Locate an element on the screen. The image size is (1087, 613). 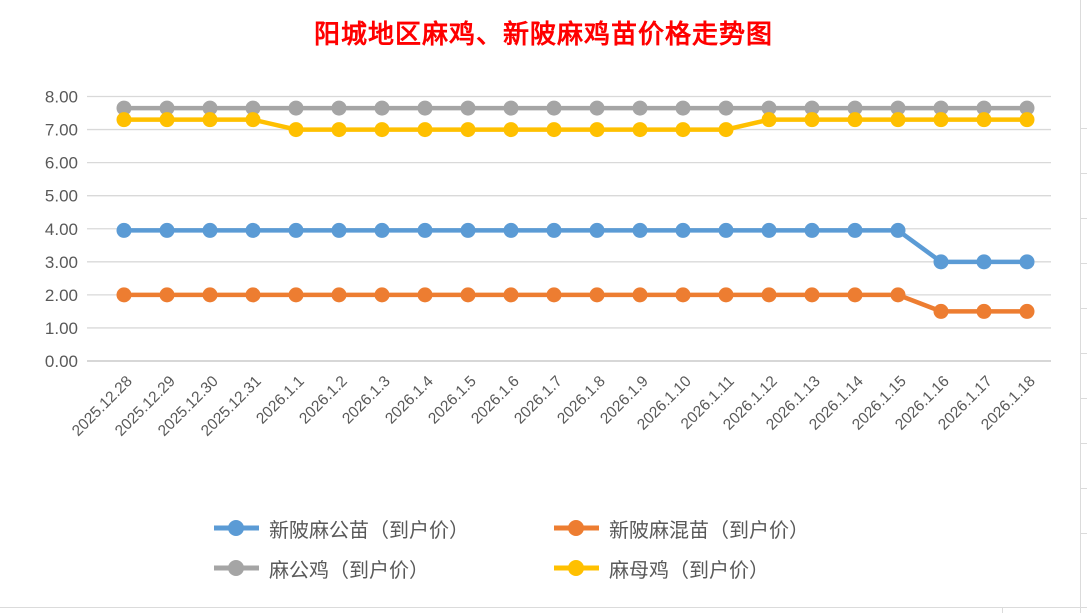
legend-item-ma-rooster: 麻公鸡（到户价） is located at coordinates (383, 568).